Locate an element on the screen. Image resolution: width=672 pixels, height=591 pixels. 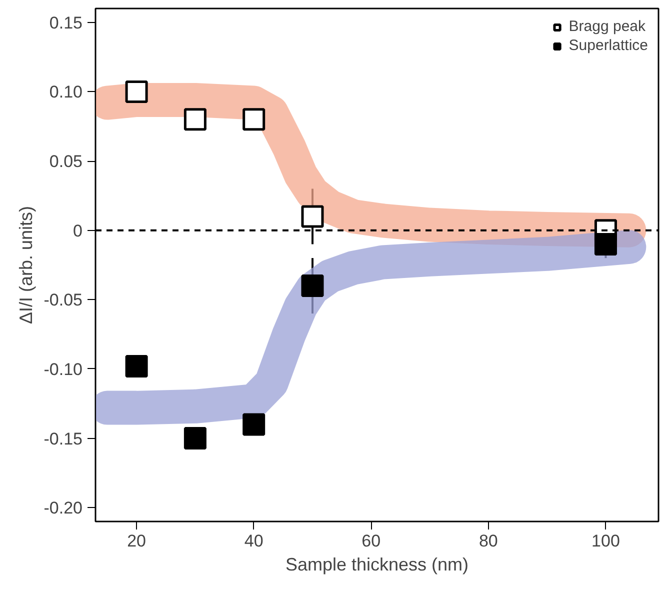
x-axis-title: Sample thickness (nm) is located at coordinates (377, 564).